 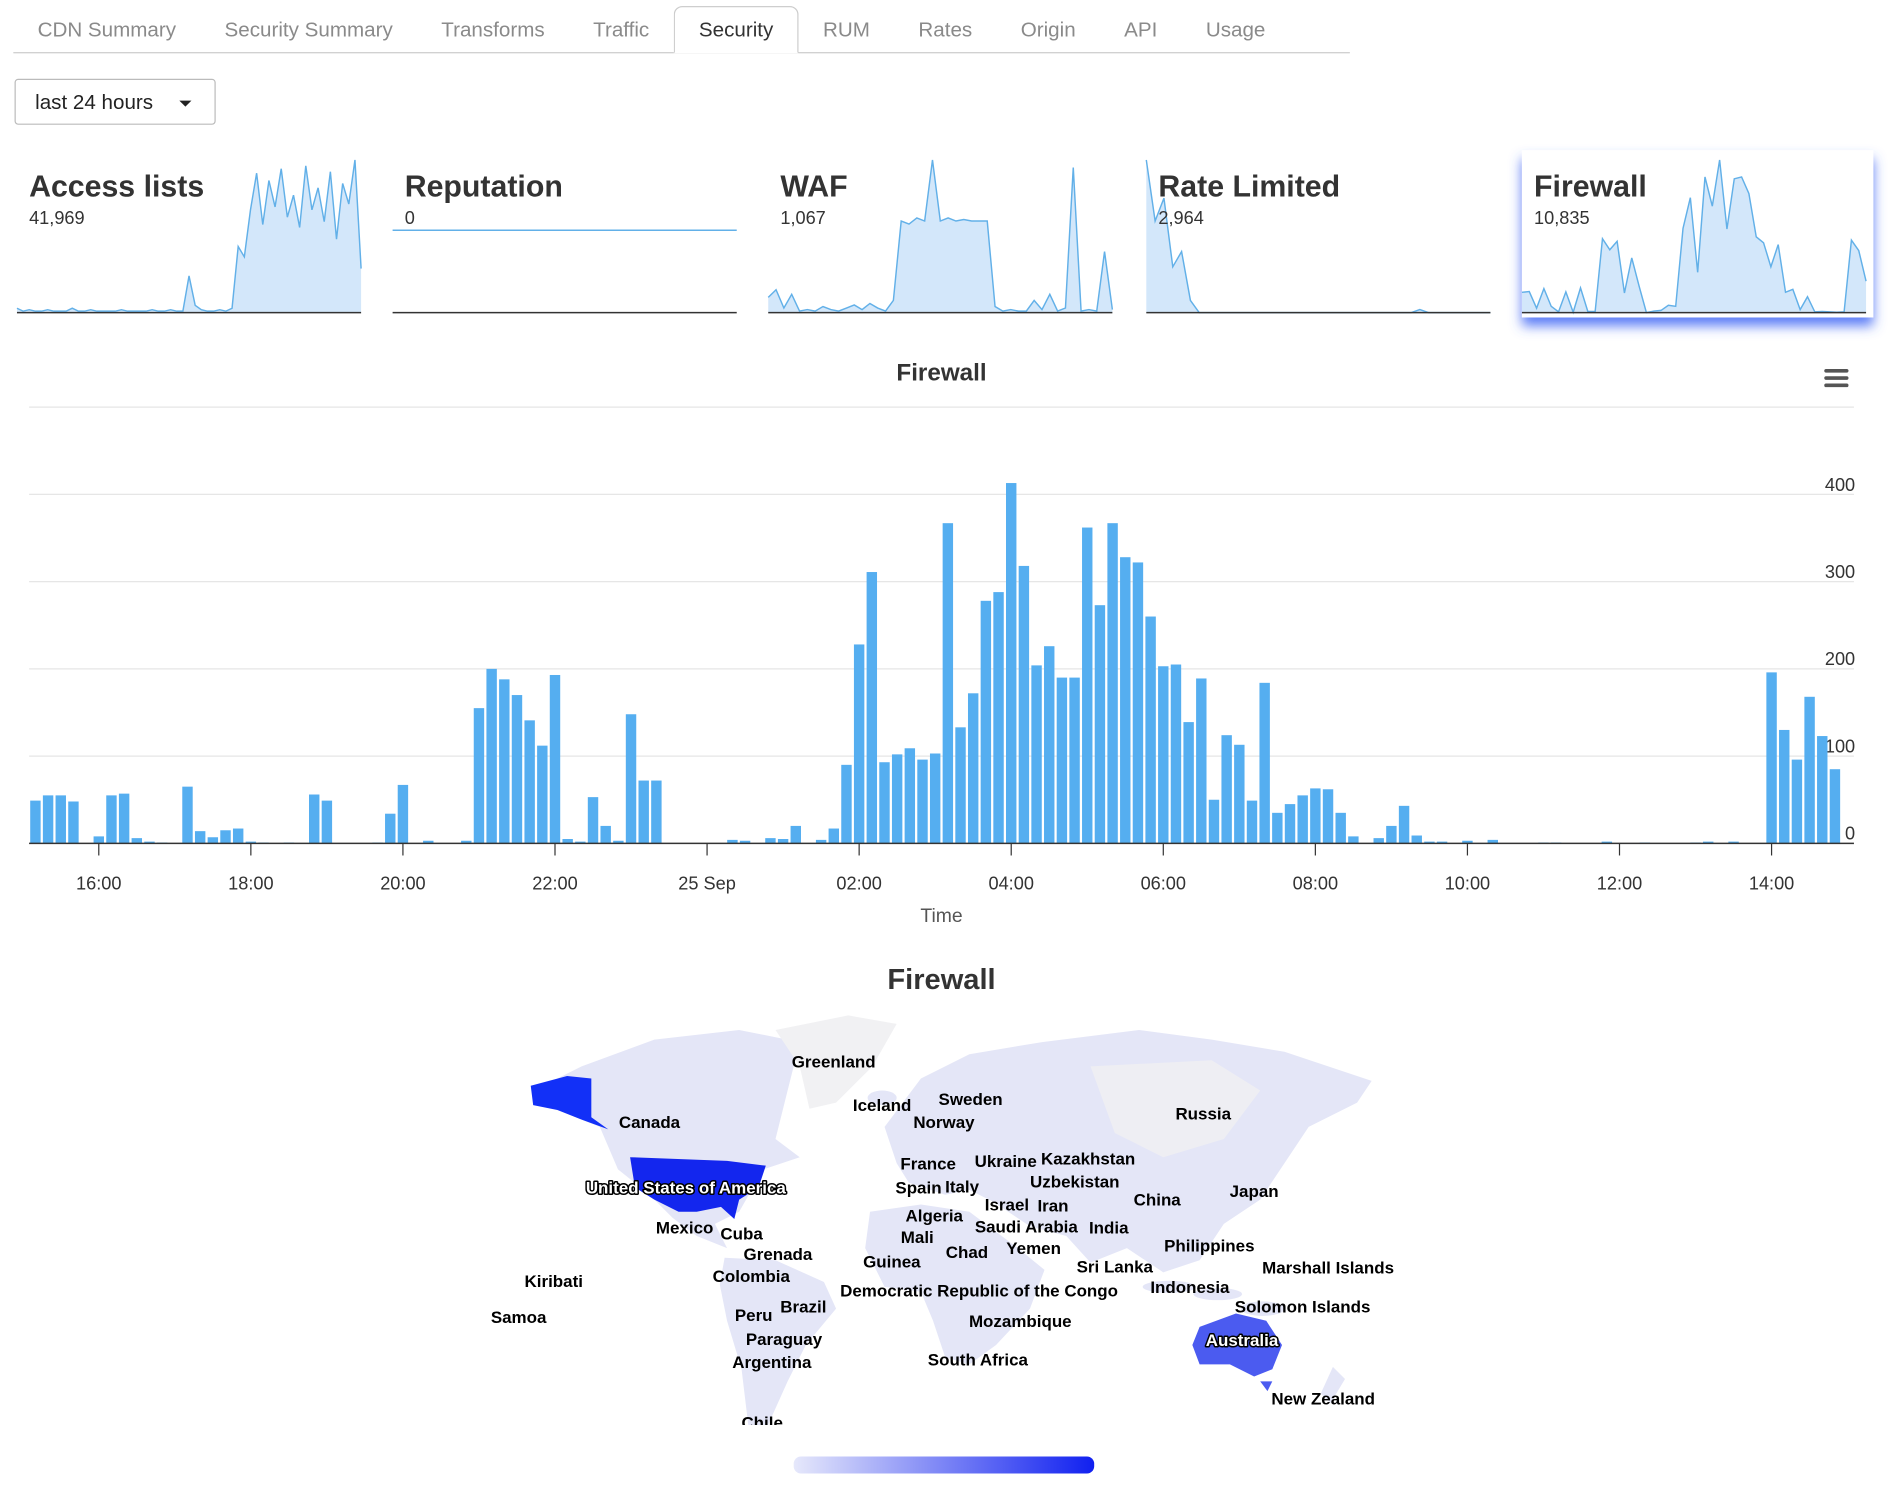 What do you see at coordinates (892, 1261) in the screenshot?
I see `country-label: Guinea` at bounding box center [892, 1261].